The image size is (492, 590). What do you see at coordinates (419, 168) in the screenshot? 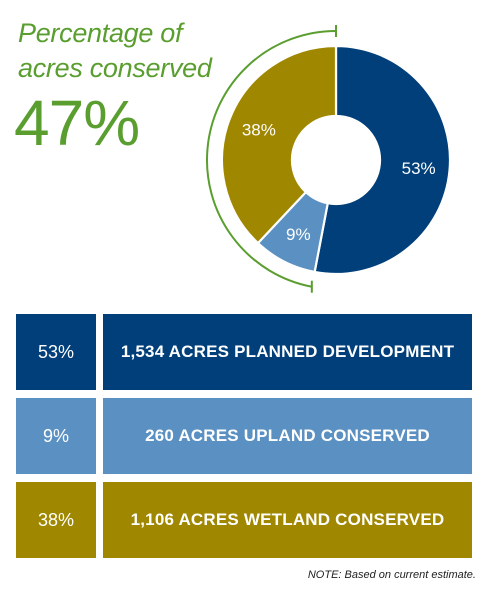
I see `slice-label: 53%` at bounding box center [419, 168].